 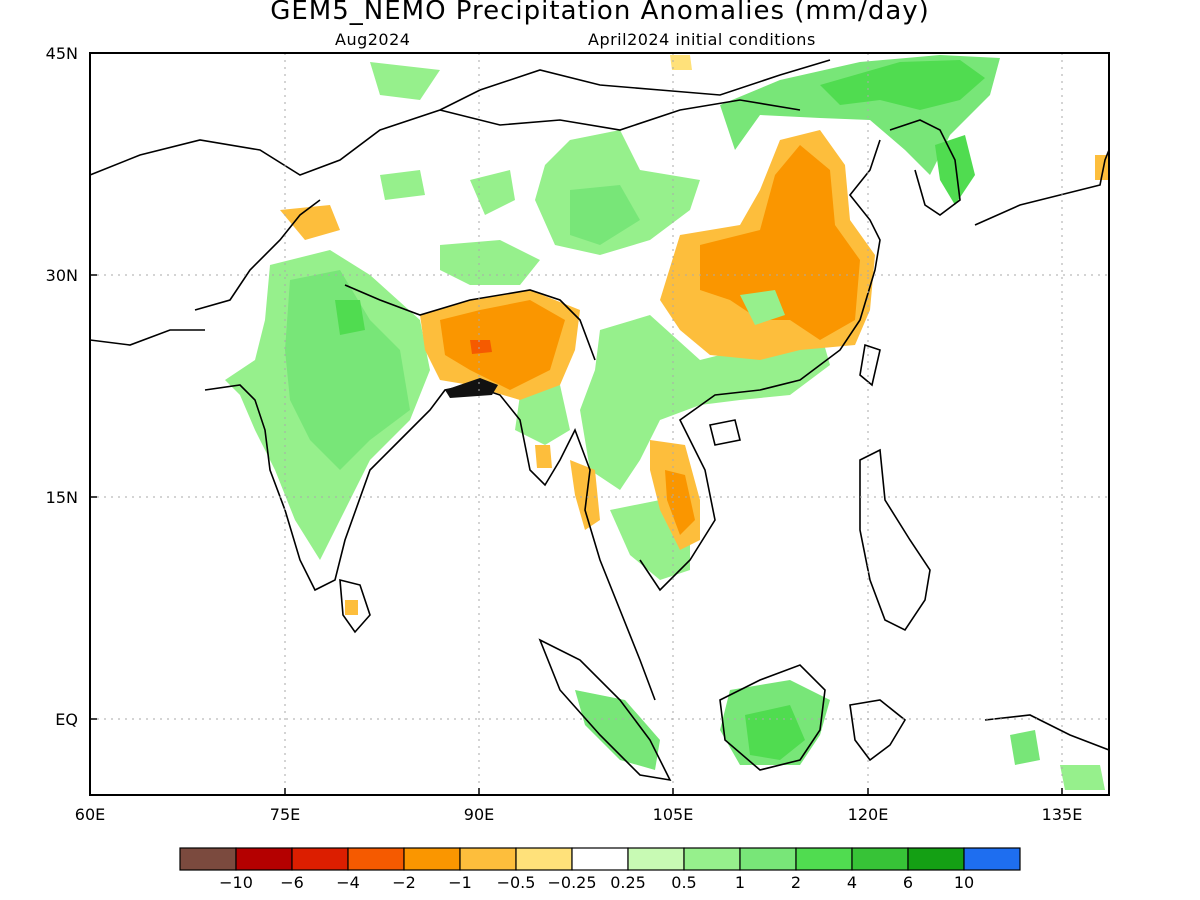 I want to click on coastline-borneo, so click(x=772, y=717).